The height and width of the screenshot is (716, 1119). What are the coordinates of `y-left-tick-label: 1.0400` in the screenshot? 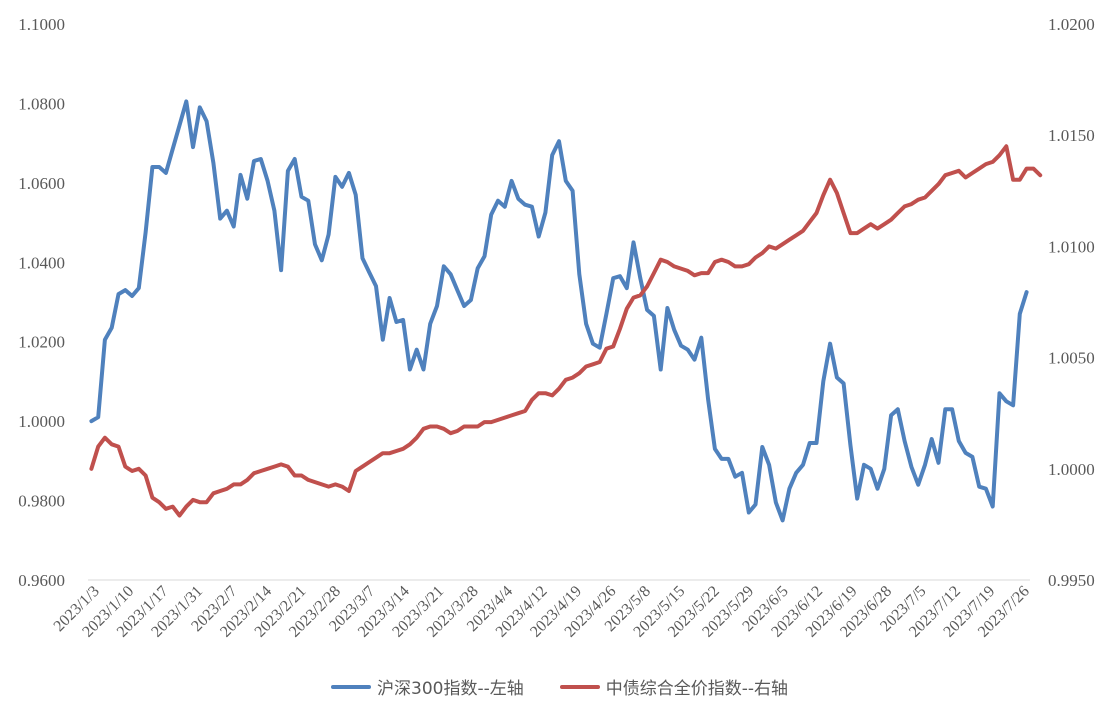 It's located at (41, 262).